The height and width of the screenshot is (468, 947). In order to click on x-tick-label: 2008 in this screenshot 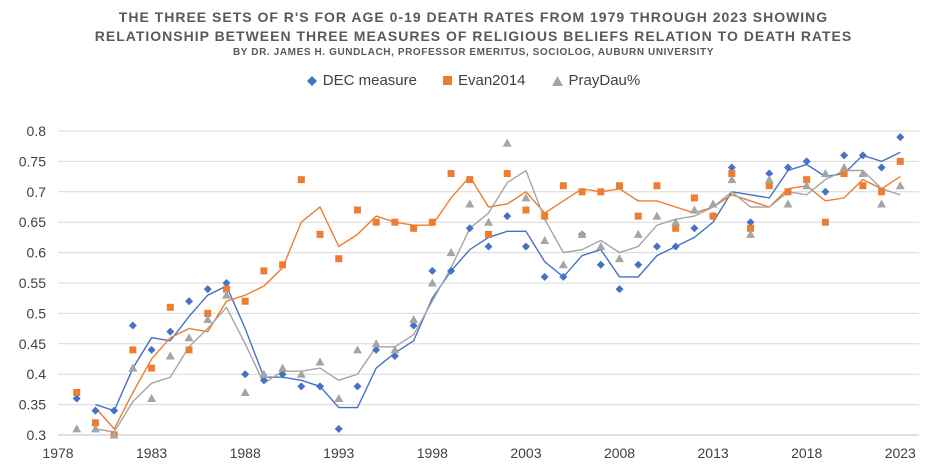, I will do `click(619, 453)`.